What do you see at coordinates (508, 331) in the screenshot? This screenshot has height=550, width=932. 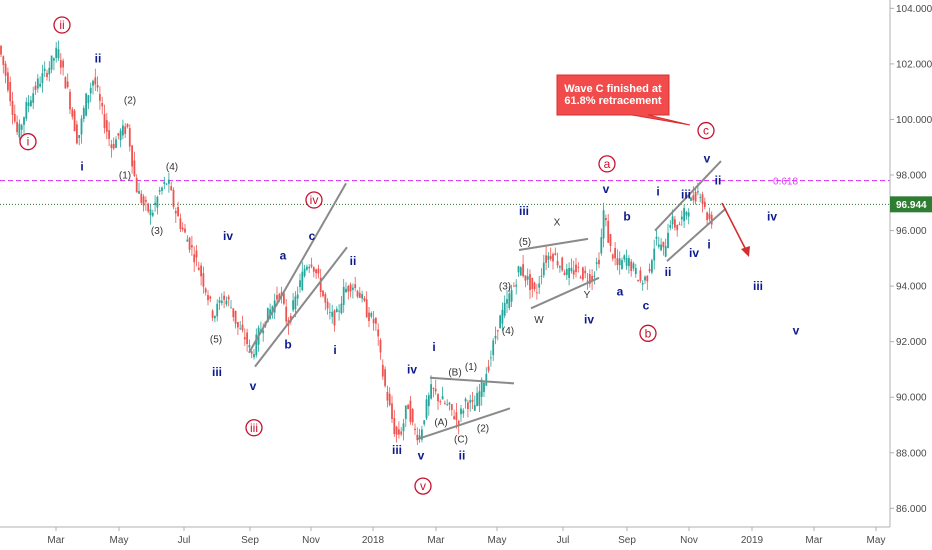 I see `wave-label-minor: (4)` at bounding box center [508, 331].